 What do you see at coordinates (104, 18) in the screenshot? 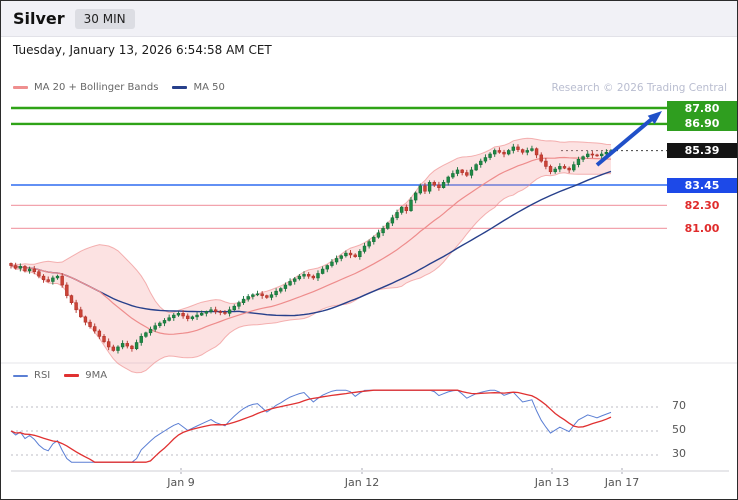
I see `timeframe-badge: 30 MIN` at bounding box center [104, 18].